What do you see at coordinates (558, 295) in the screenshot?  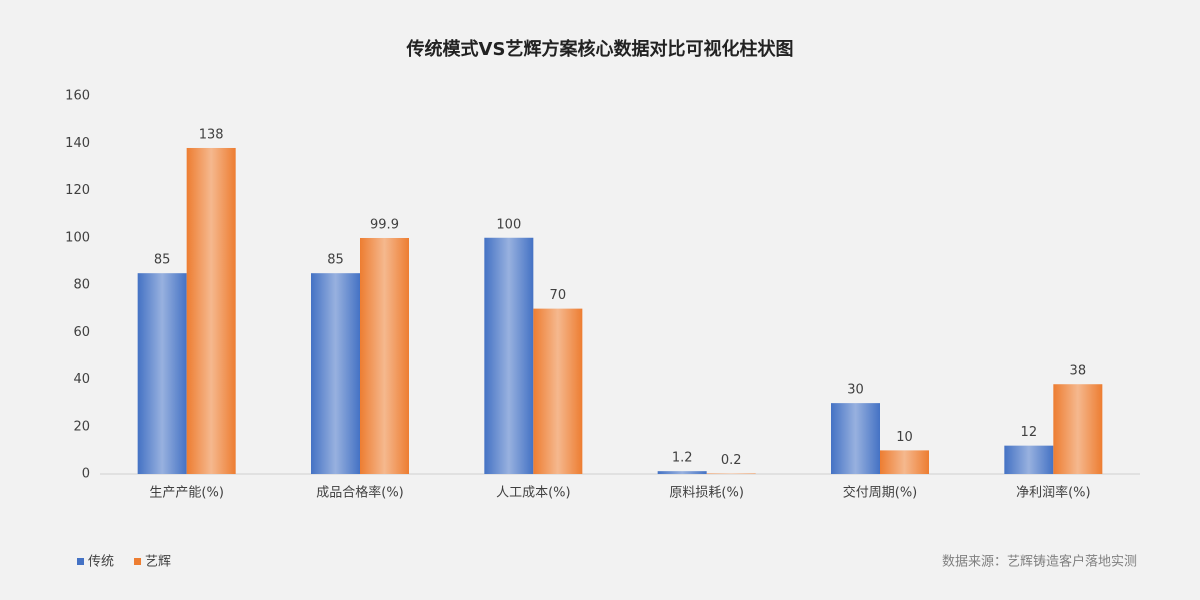 I see `value-label: 70` at bounding box center [558, 295].